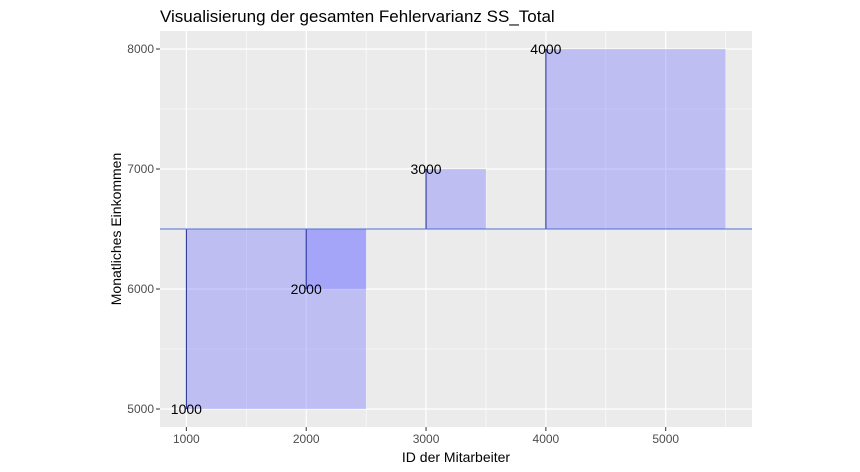 The width and height of the screenshot is (860, 472). What do you see at coordinates (546, 439) in the screenshot?
I see `x-tick-label: 4000` at bounding box center [546, 439].